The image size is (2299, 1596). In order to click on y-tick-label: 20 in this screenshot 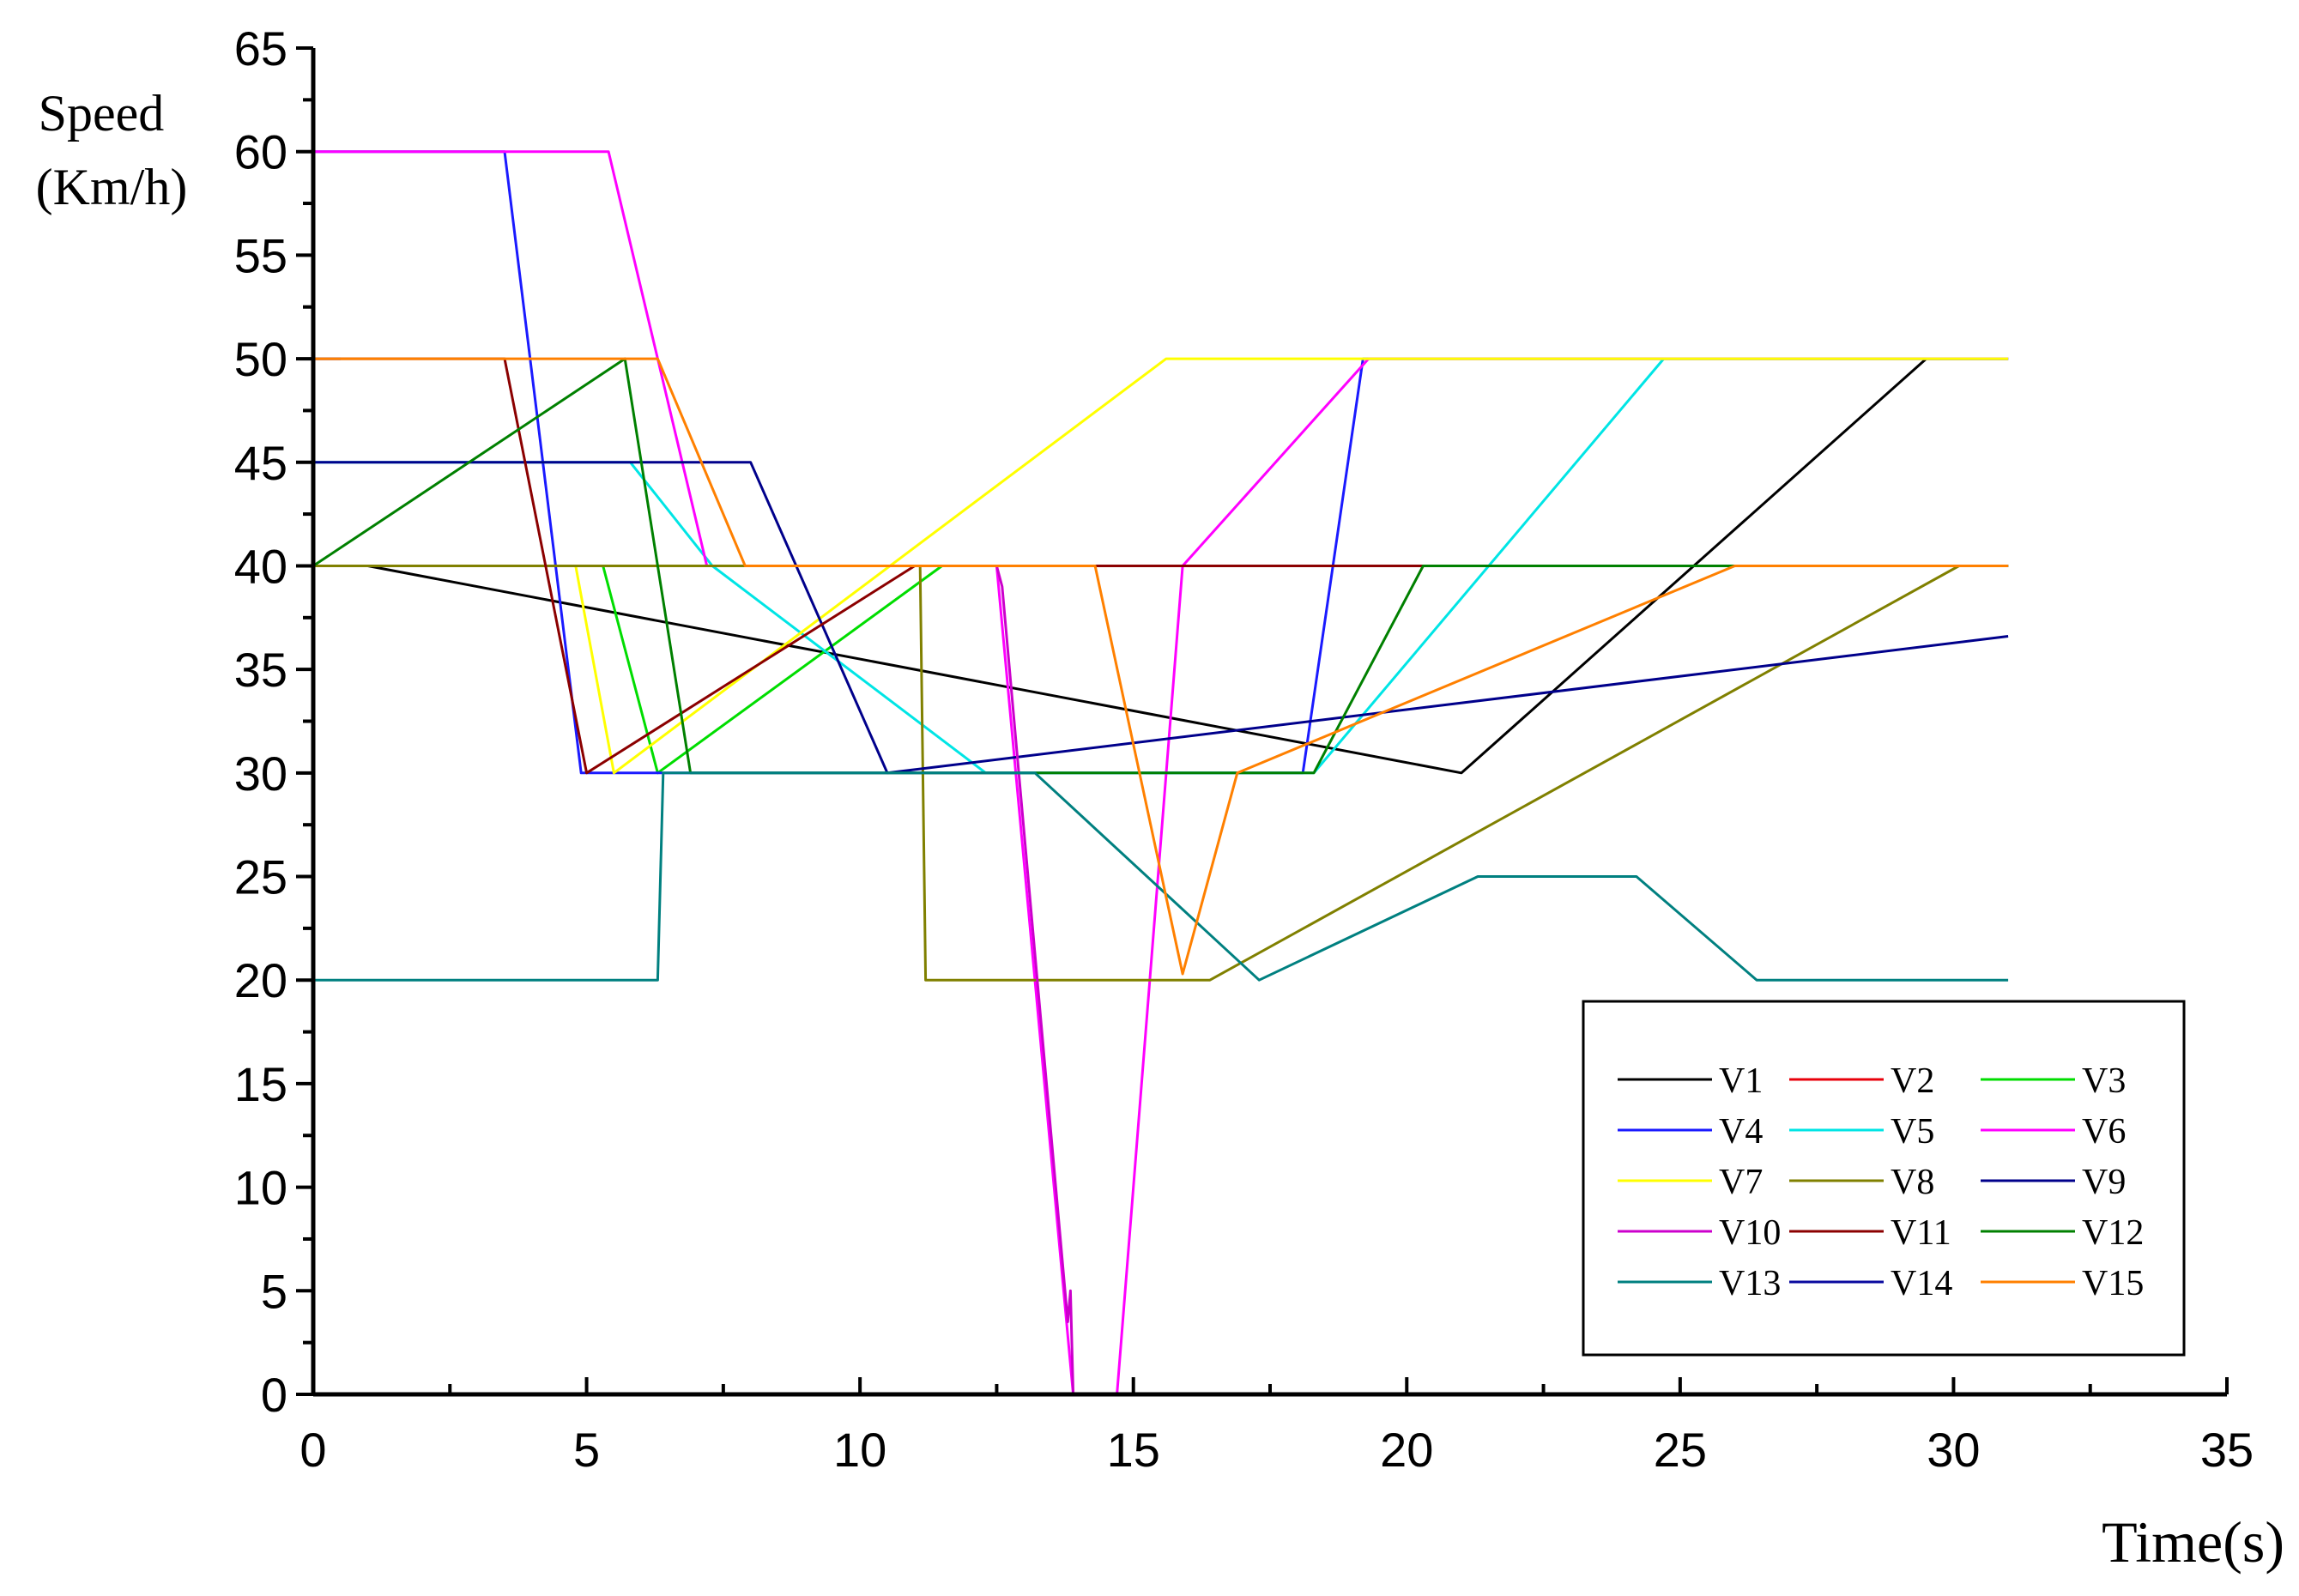, I will do `click(260, 980)`.